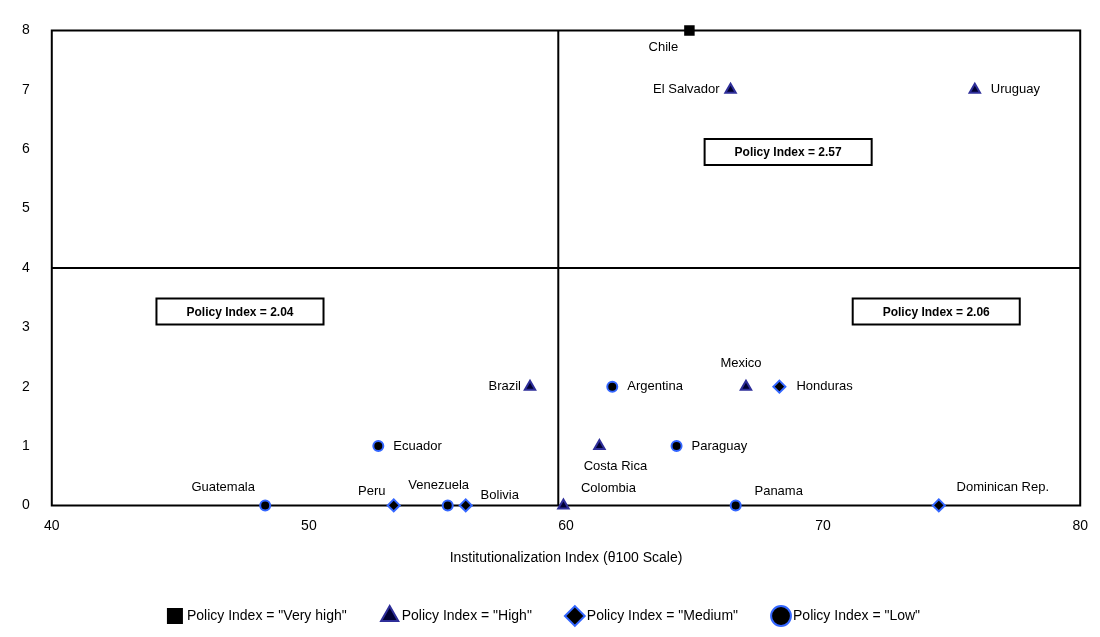 This screenshot has width=1100, height=637. What do you see at coordinates (309, 524) in the screenshot?
I see `x-tick-label: 50` at bounding box center [309, 524].